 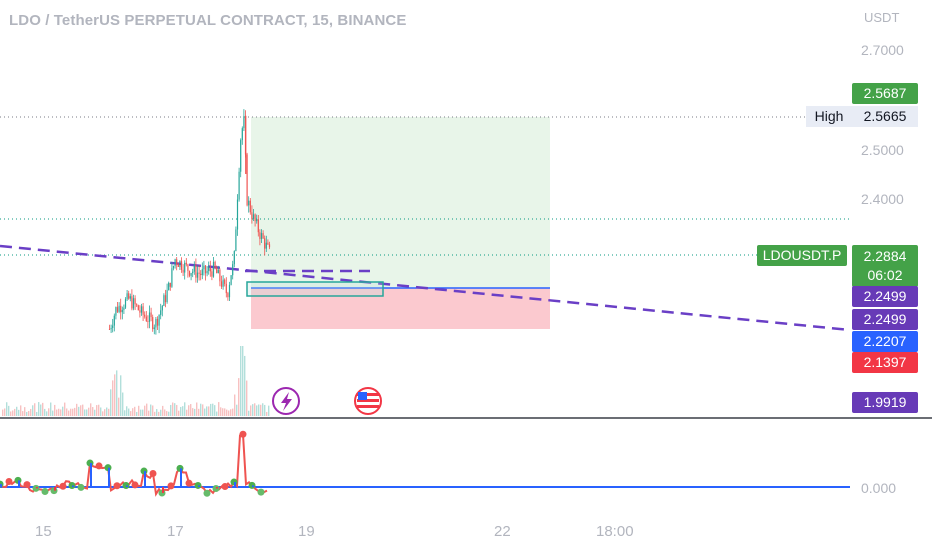 What do you see at coordinates (885, 402) in the screenshot?
I see `low-mark-tag: 1.9919` at bounding box center [885, 402].